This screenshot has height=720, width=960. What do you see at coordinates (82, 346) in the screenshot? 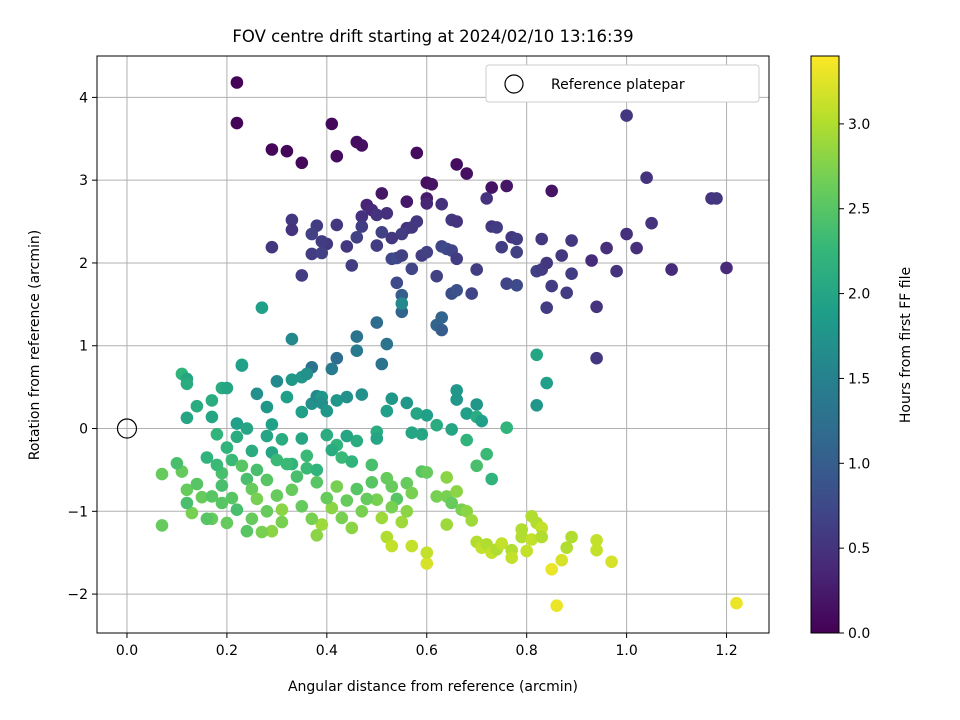
I see `y-axis-ticks: −2 −1 0 1 2 3 4` at bounding box center [82, 346].